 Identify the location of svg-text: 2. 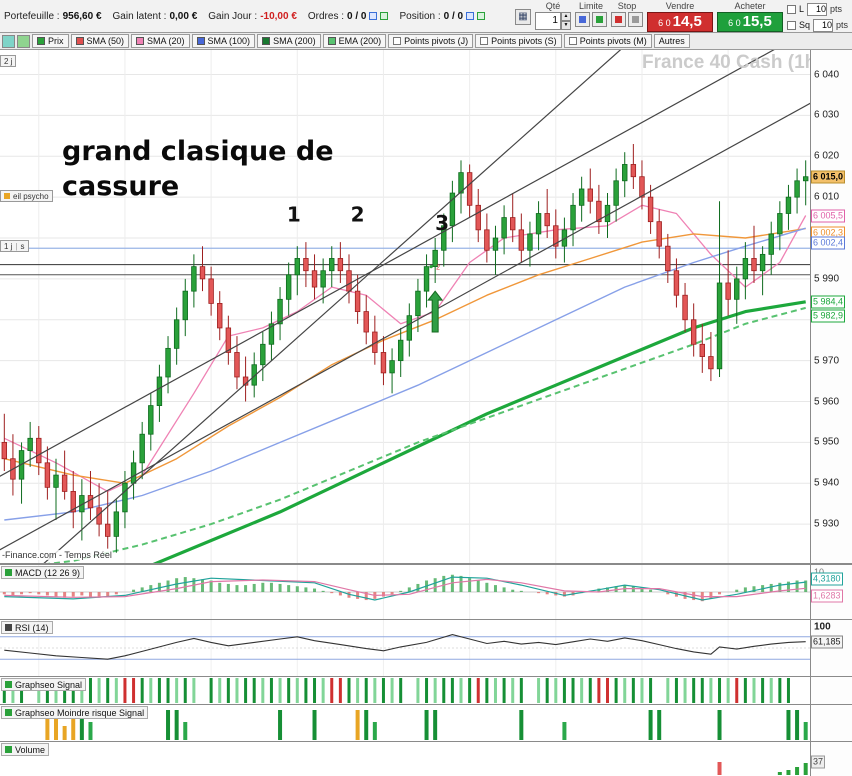
(358, 215).